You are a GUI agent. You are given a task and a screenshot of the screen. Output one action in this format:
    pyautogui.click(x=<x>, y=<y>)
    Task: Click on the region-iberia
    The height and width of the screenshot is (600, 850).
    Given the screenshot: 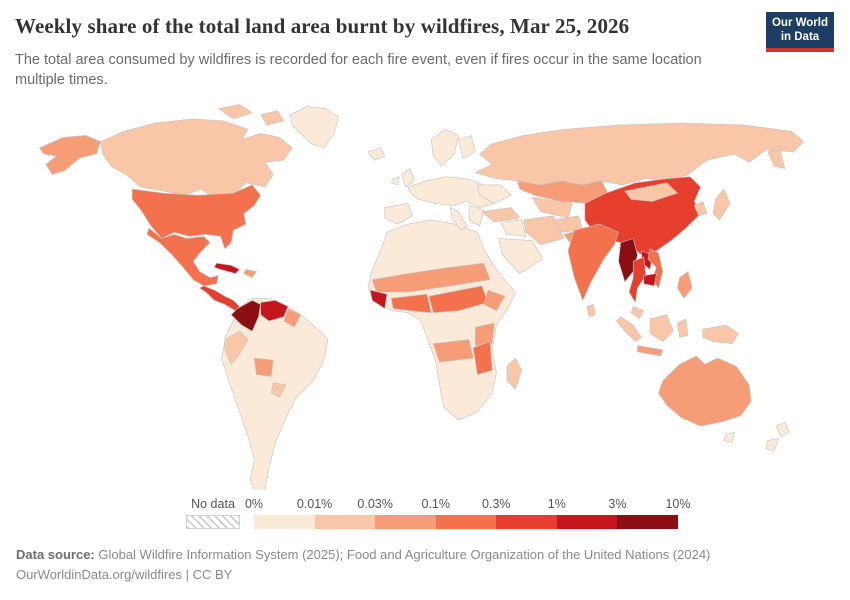 What is the action you would take?
    pyautogui.click(x=398, y=214)
    